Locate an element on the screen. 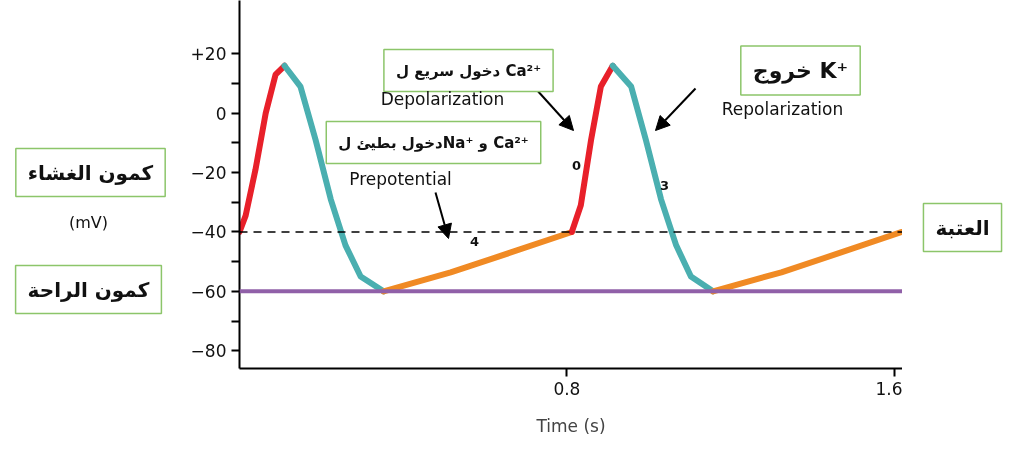  x-axis-title: Time (s) is located at coordinates (570, 425).